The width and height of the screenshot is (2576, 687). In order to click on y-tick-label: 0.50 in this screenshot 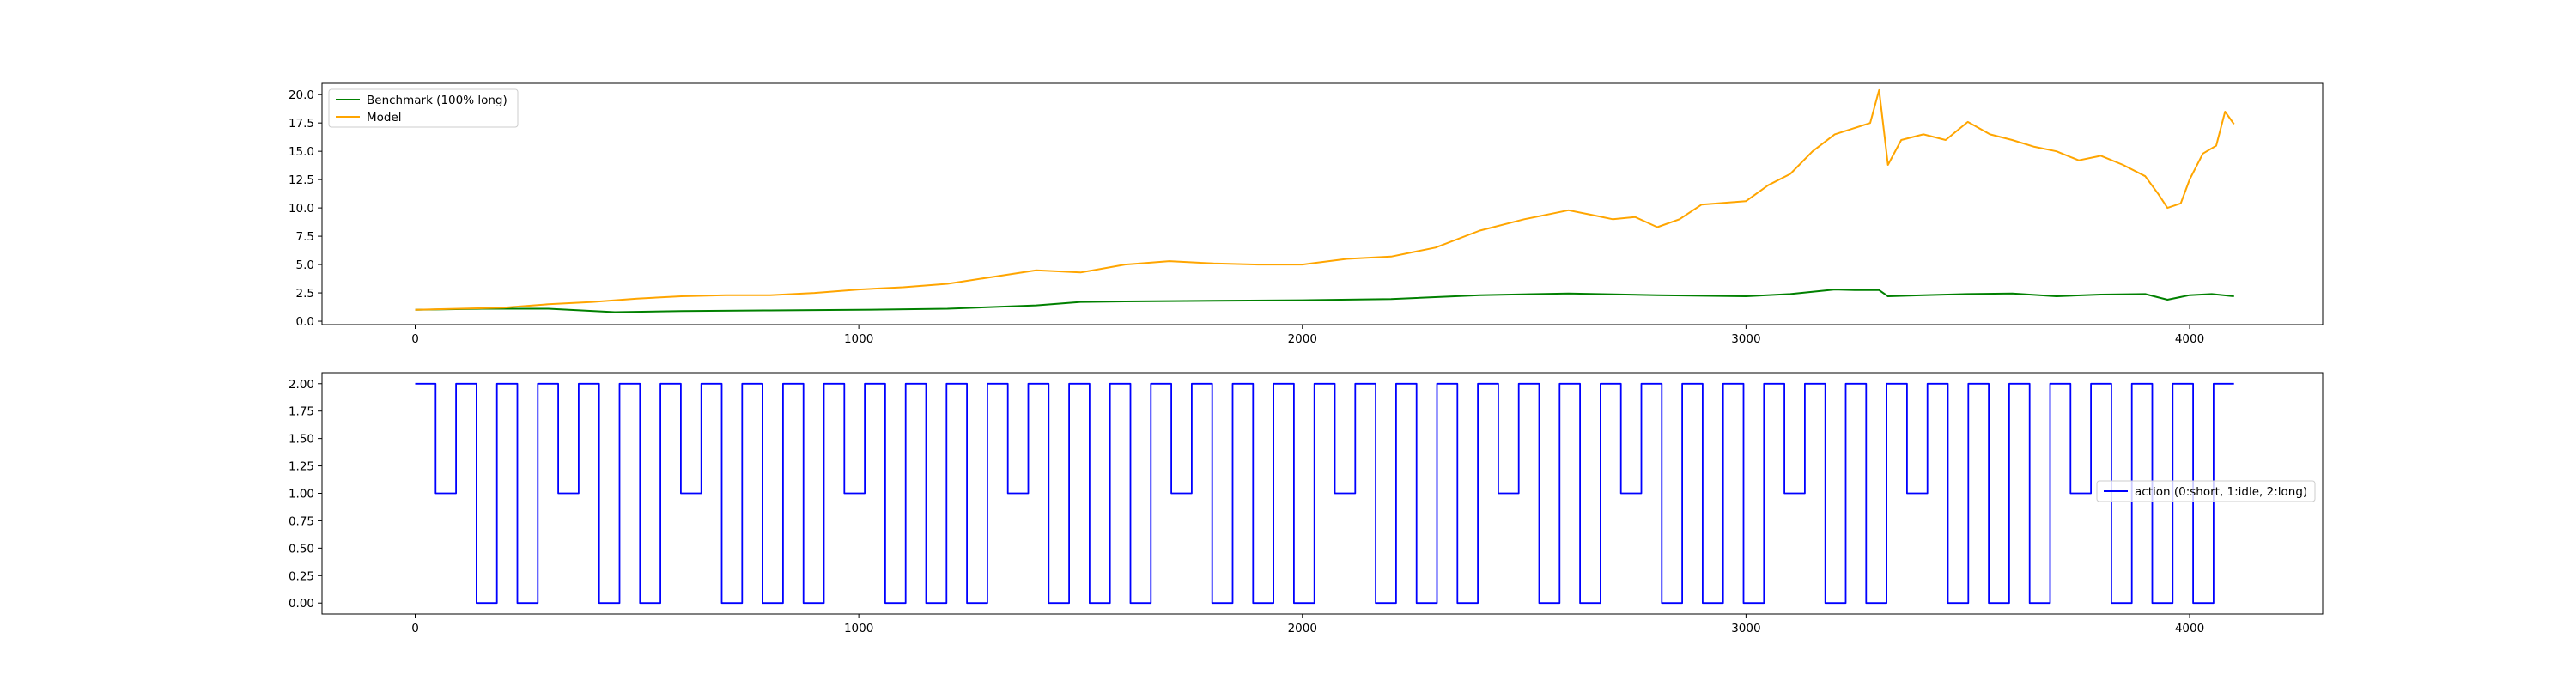, I will do `click(301, 549)`.